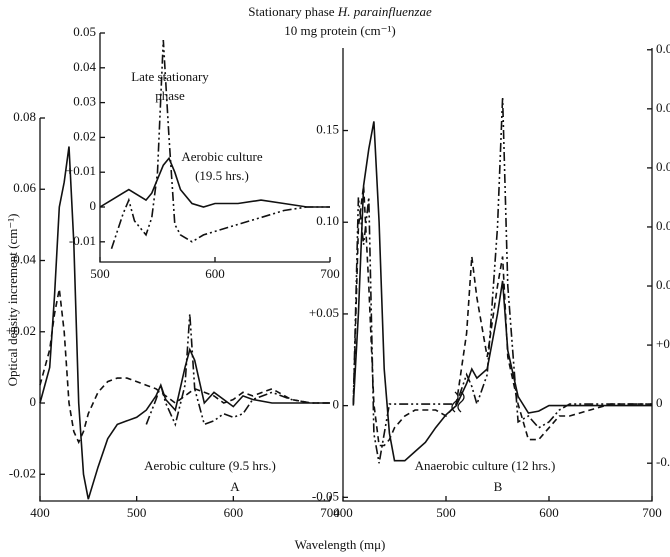 This screenshot has width=670, height=557. What do you see at coordinates (21, 330) in the screenshot?
I see `y-tick-label: +0.02` at bounding box center [21, 330].